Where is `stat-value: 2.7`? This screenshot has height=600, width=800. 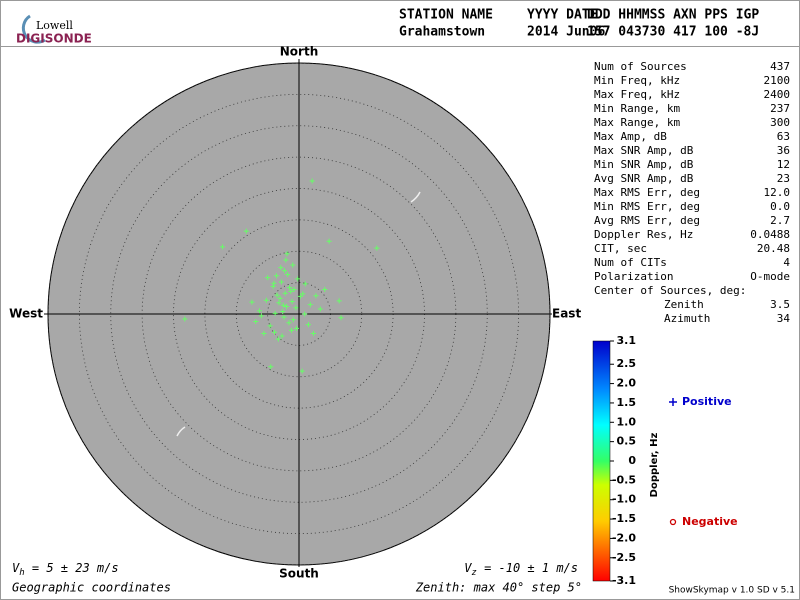 stat-value: 2.7 is located at coordinates (780, 220).